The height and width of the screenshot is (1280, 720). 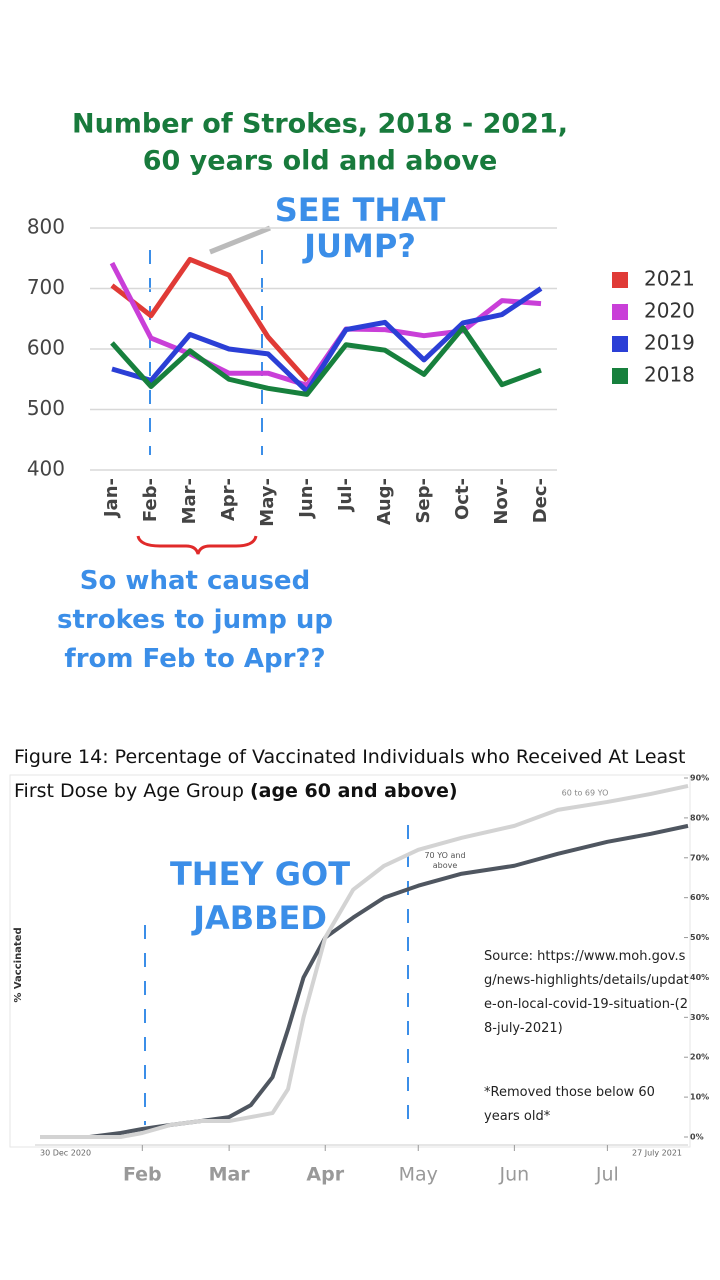 I want to click on x-tick-label: Nov-, so click(x=501, y=501).